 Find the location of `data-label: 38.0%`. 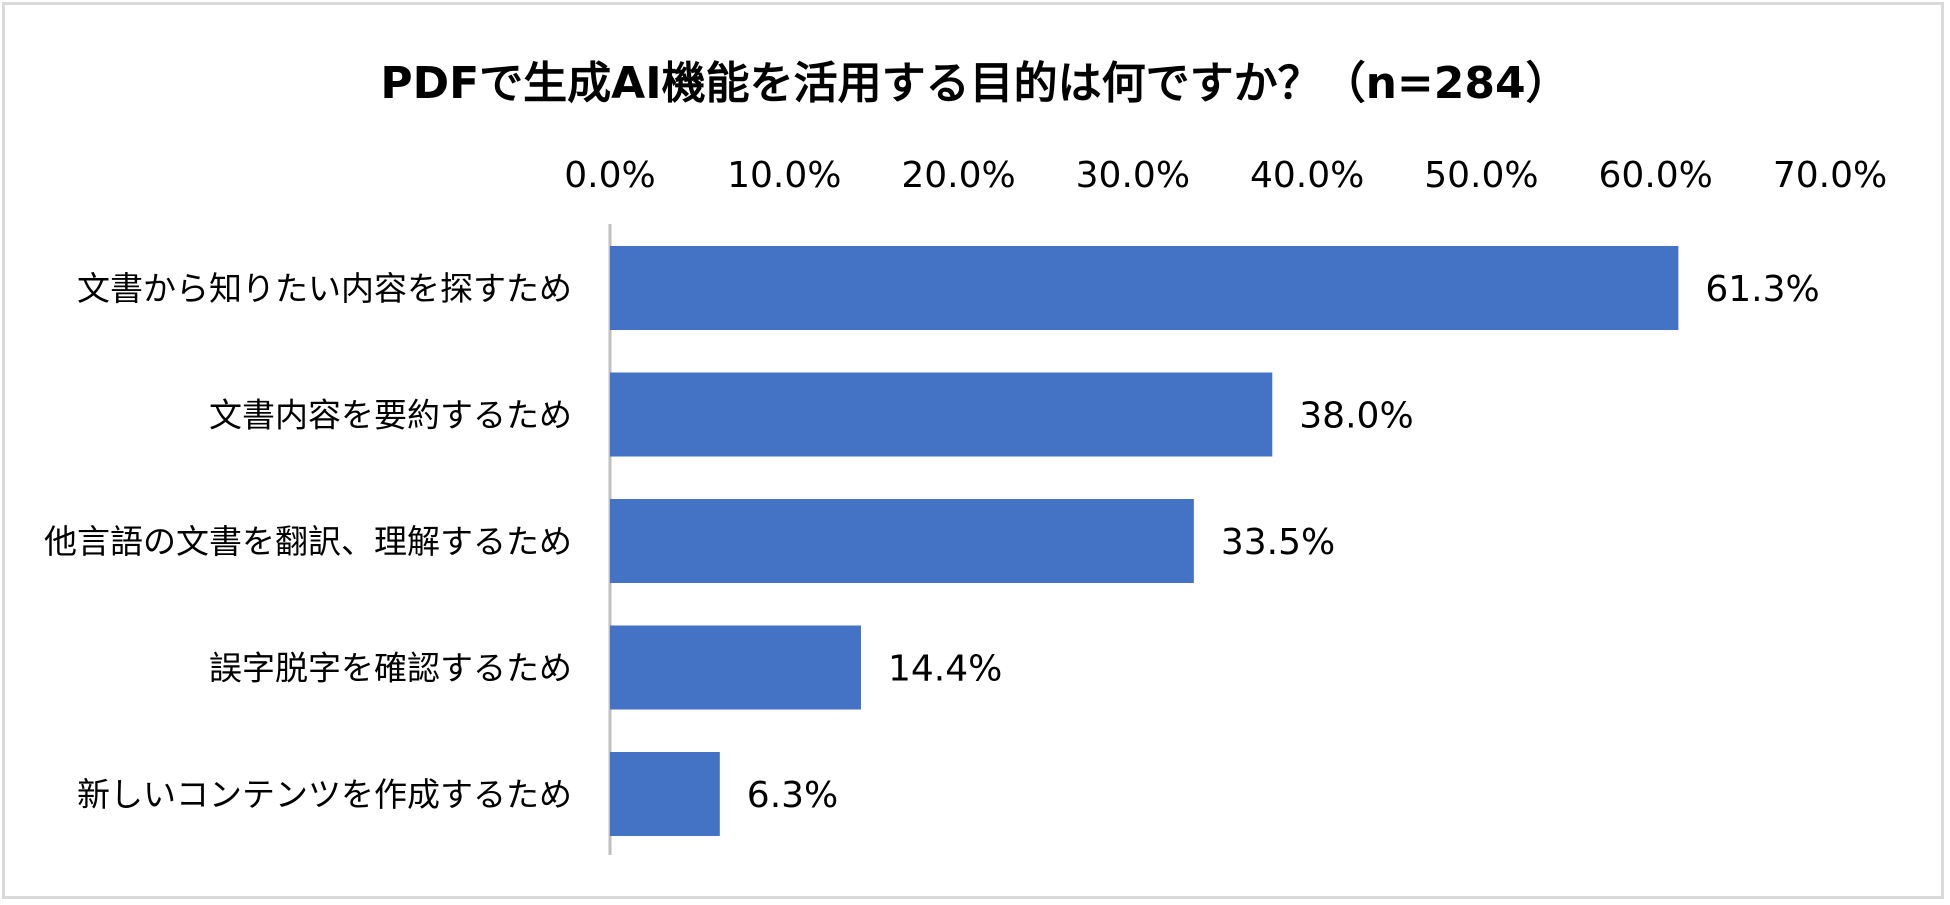

data-label: 38.0% is located at coordinates (1356, 416).